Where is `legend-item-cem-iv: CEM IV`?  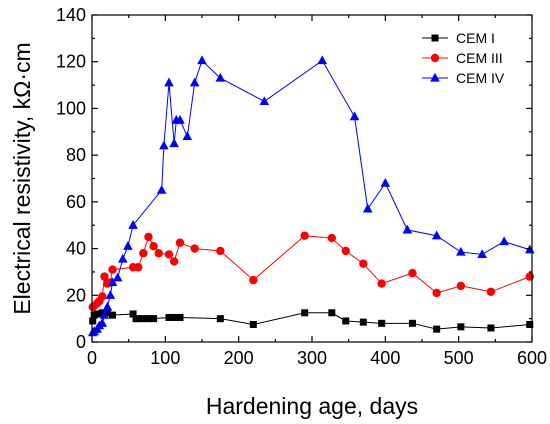
legend-item-cem-iv: CEM IV is located at coordinates (463, 78).